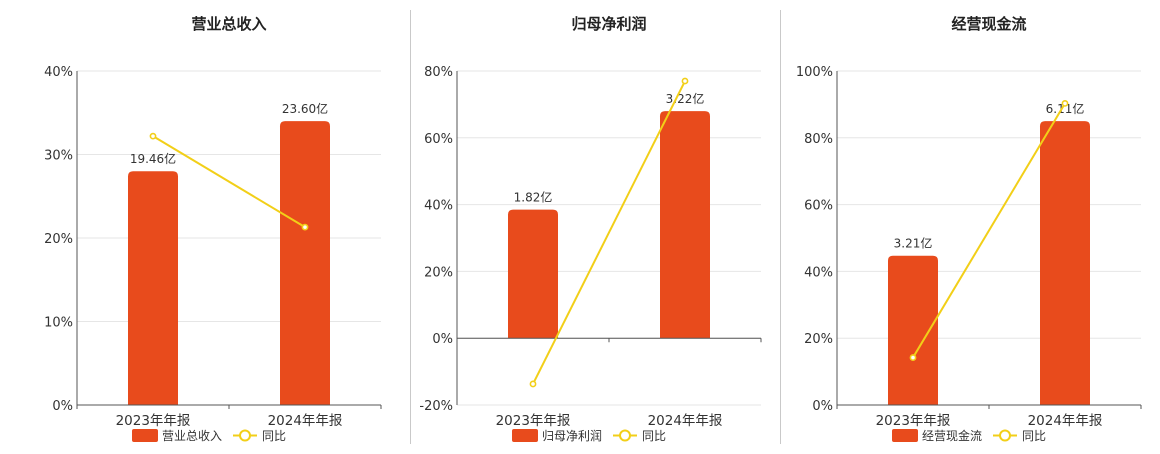  Describe the element at coordinates (58, 323) in the screenshot. I see `y-tick-label: 10%` at that location.